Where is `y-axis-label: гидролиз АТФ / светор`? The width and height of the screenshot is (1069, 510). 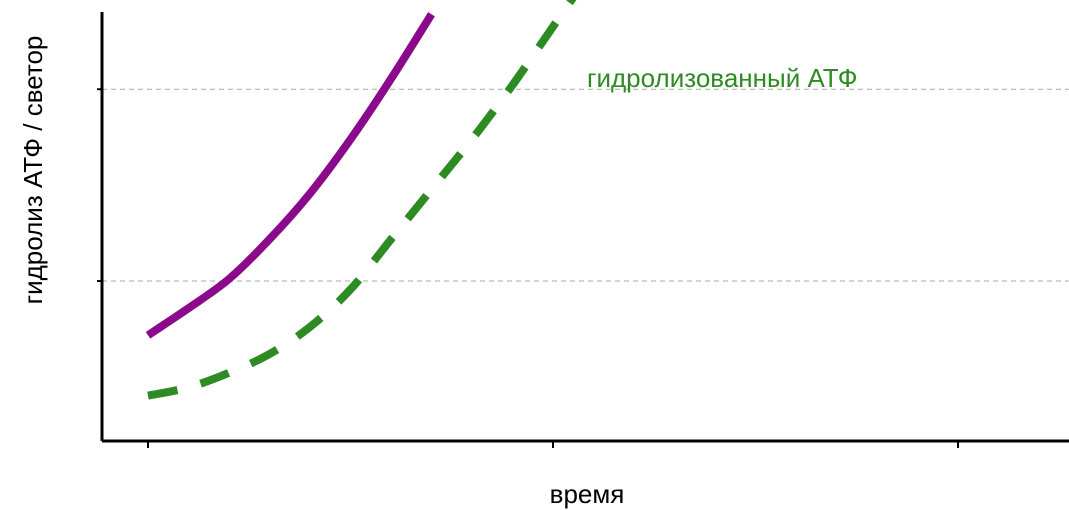
y-axis-label: гидролиз АТФ / светор is located at coordinates (33, 170).